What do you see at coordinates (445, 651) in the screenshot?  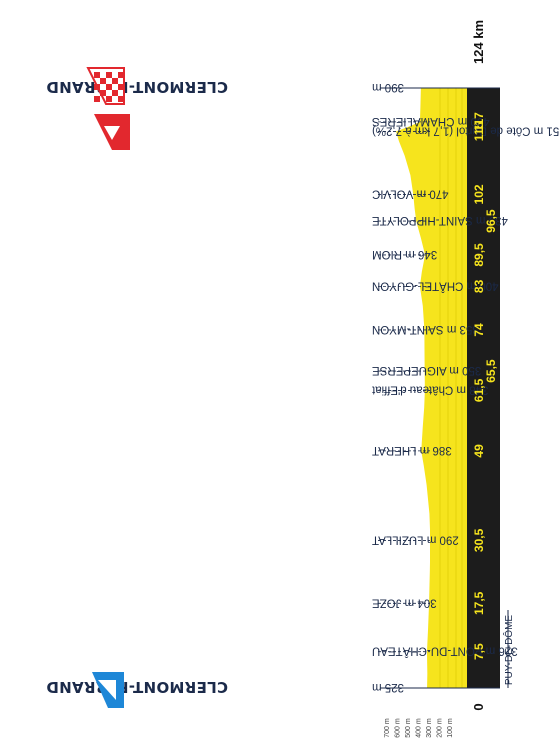 I see `waypoint-label: 326 m PONT-DU-CHÂTEAU` at bounding box center [445, 651].